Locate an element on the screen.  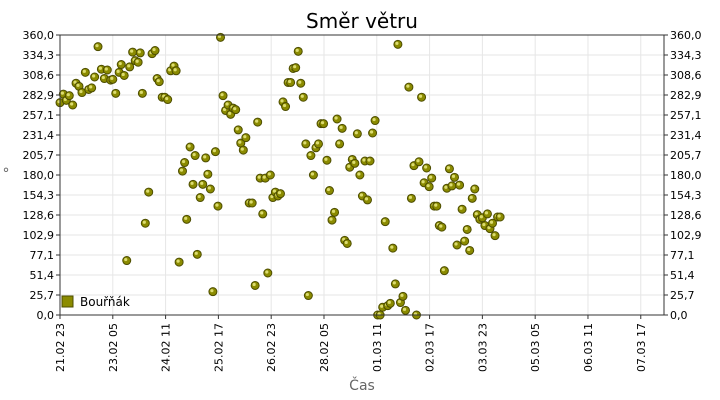
y-tick-label-right: 231,4 is located at coordinates (686, 135).